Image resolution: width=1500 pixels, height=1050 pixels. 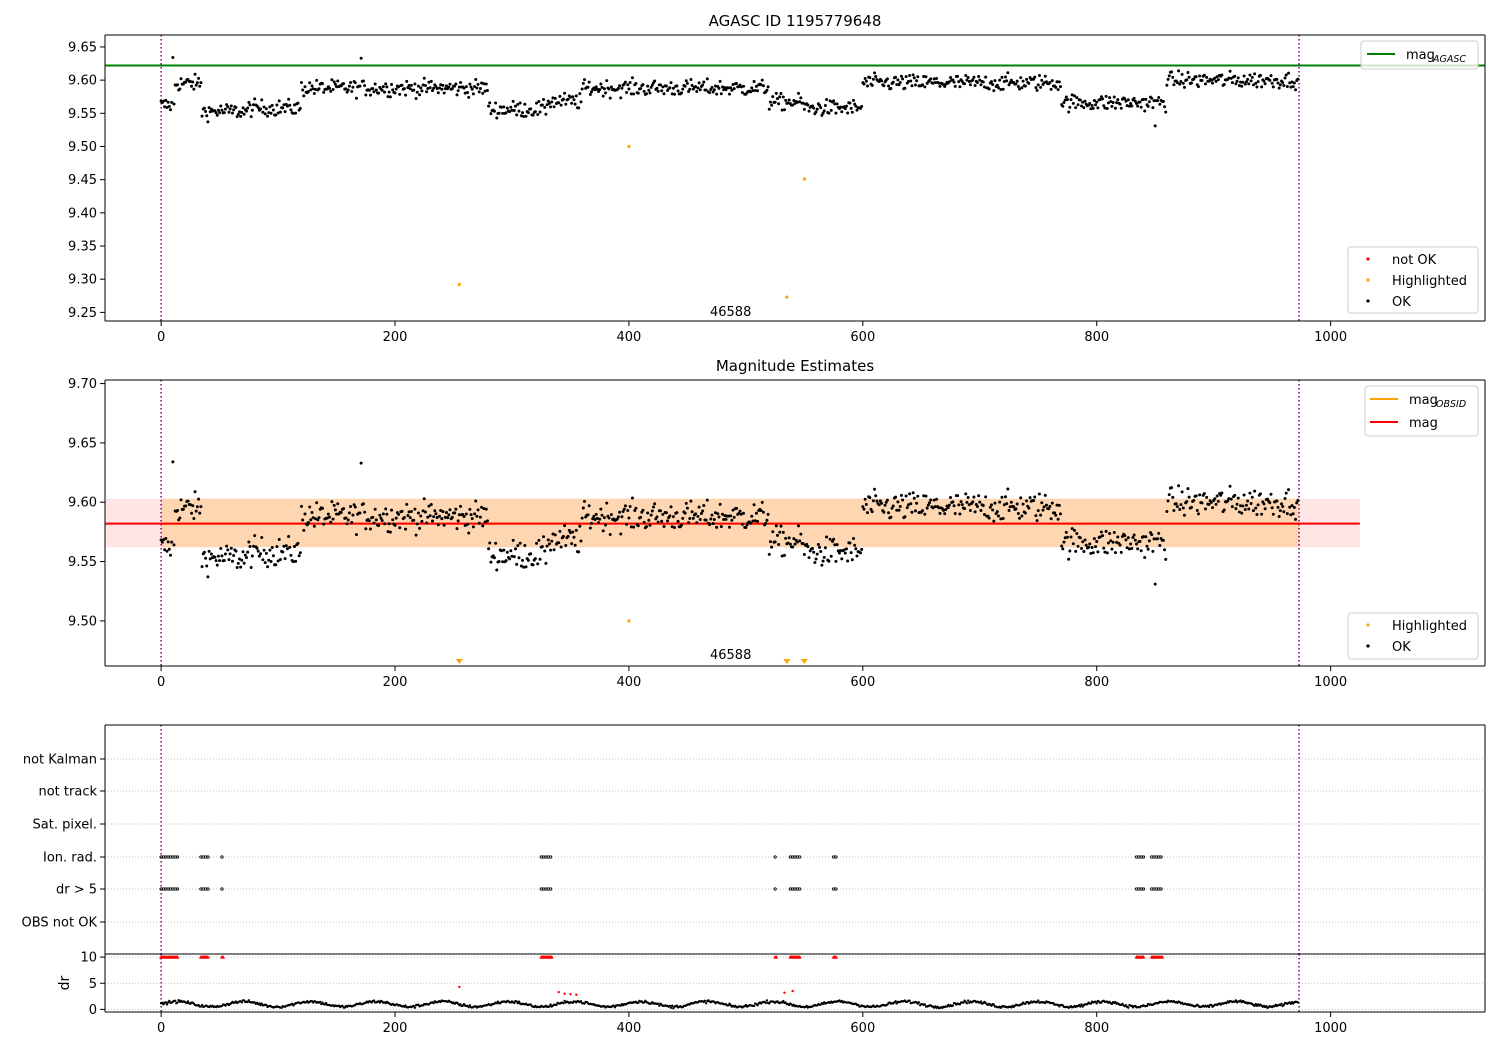 What do you see at coordinates (1096, 1028) in the screenshot?
I see `x-tick-label-800: 800` at bounding box center [1096, 1028].